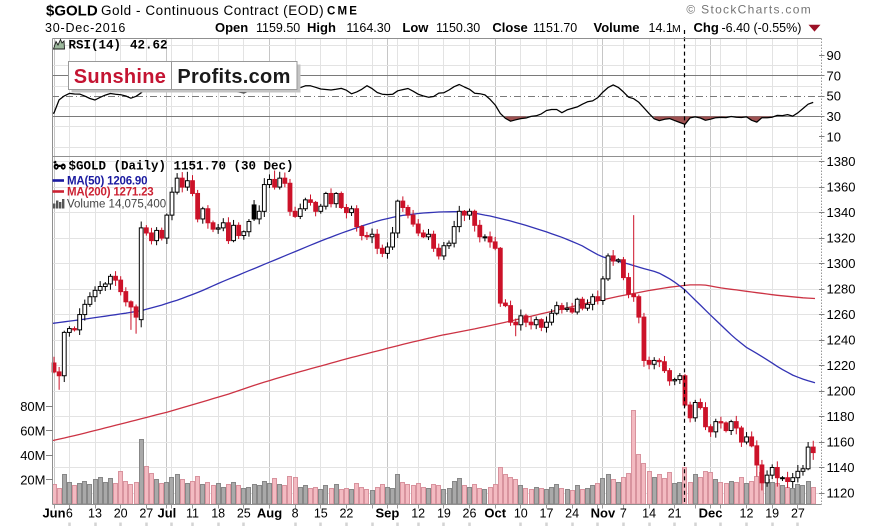 This screenshot has height=526, width=875. Describe the element at coordinates (107, 182) in the screenshot. I see `svg-text: MA(50) 1206.90` at that location.